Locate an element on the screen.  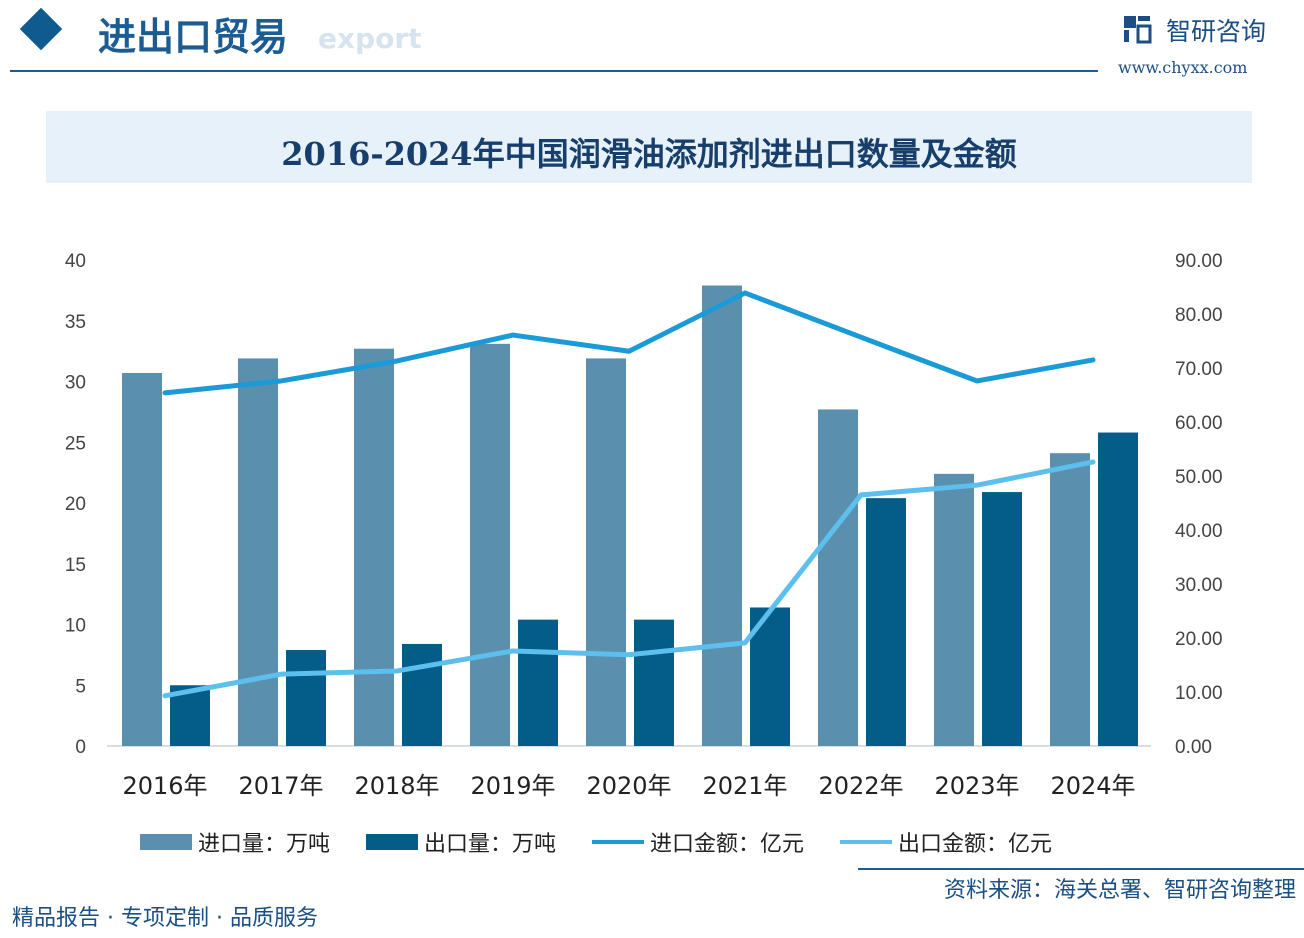
line-import-amount is located at coordinates (629, 343).